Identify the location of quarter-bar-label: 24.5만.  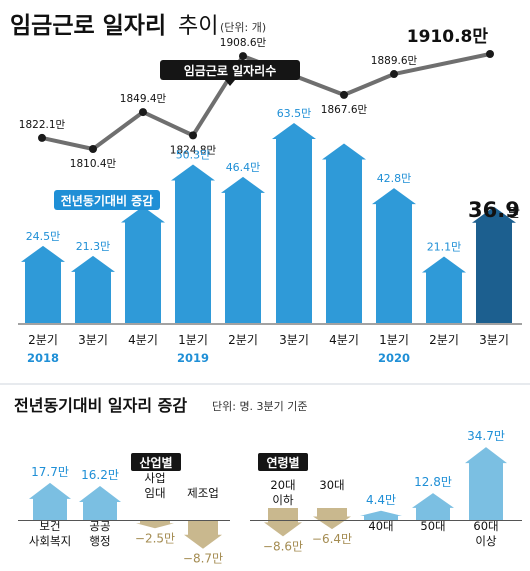
(43, 236).